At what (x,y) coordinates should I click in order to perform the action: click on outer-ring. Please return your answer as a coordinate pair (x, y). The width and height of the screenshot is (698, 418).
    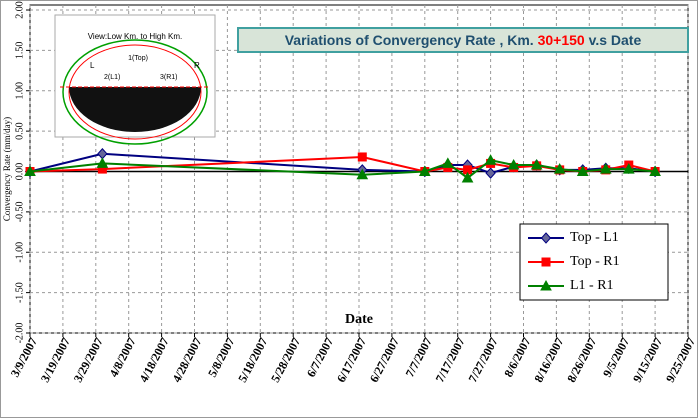
    Looking at the image, I should click on (135, 92).